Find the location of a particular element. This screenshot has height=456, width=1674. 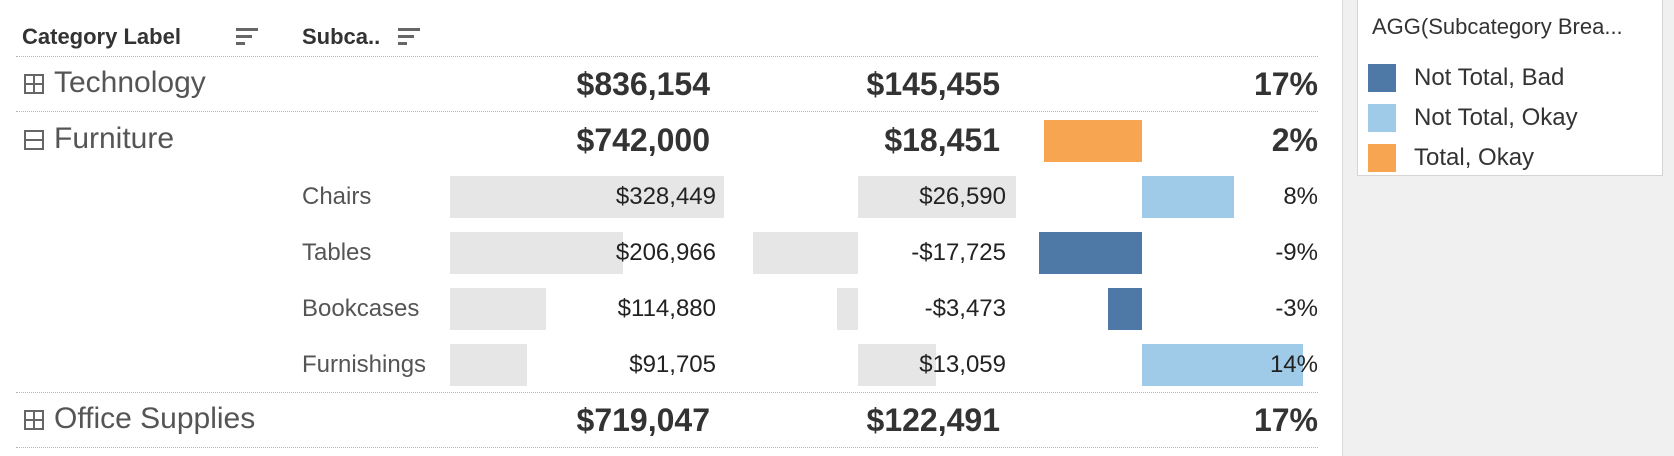

subcategory-name: Chairs is located at coordinates (337, 196).